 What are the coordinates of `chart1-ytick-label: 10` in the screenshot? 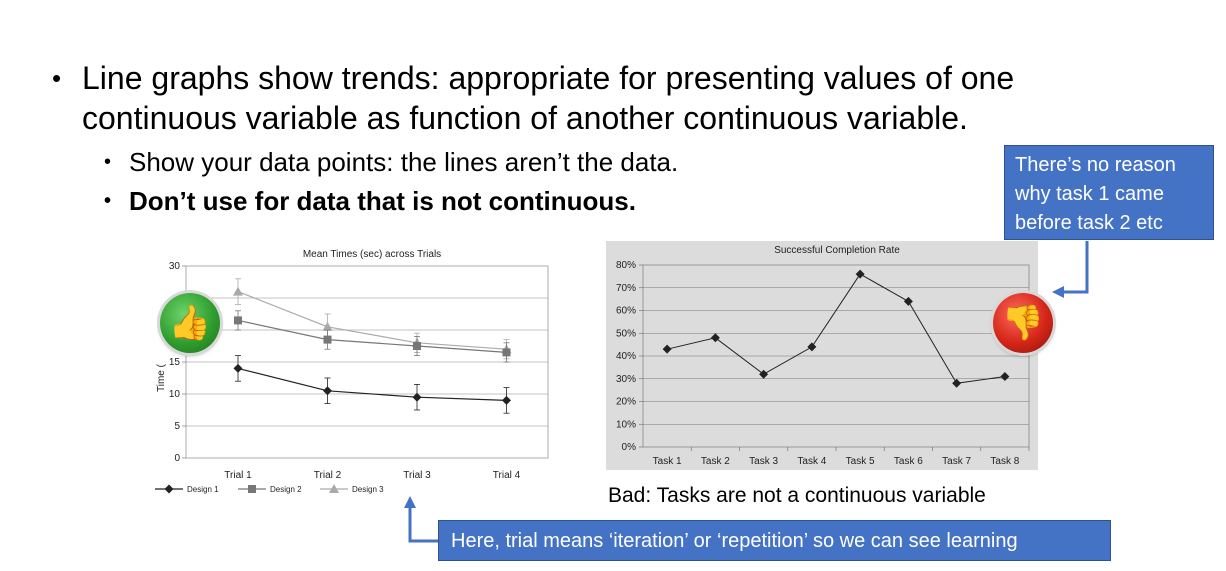 It's located at (175, 394).